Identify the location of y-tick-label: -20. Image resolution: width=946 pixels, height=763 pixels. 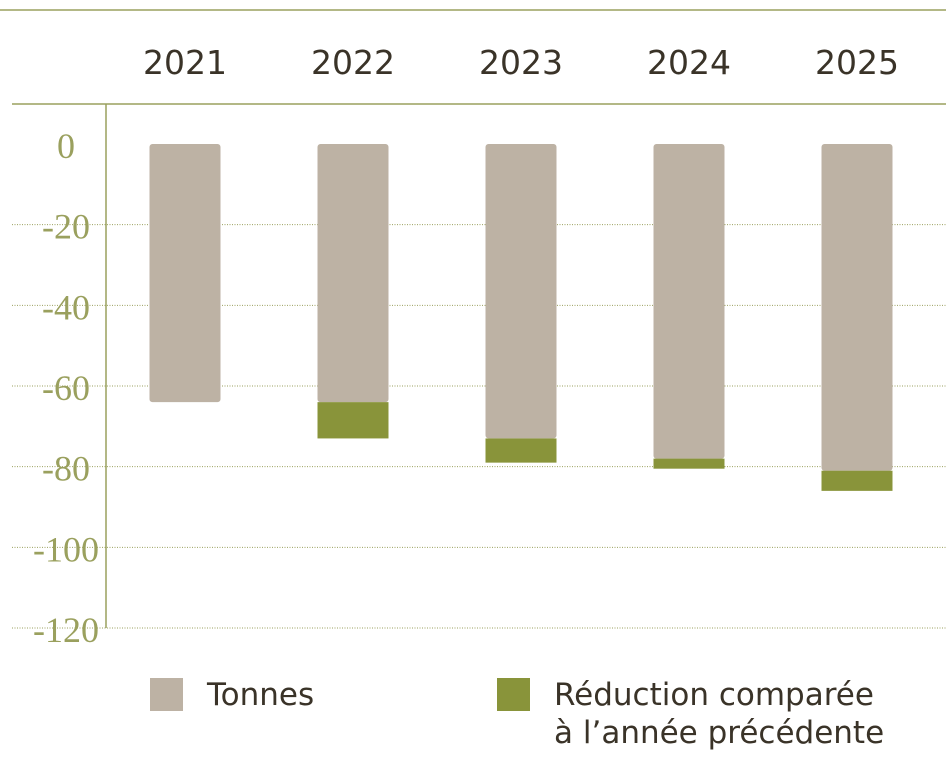
(66, 227).